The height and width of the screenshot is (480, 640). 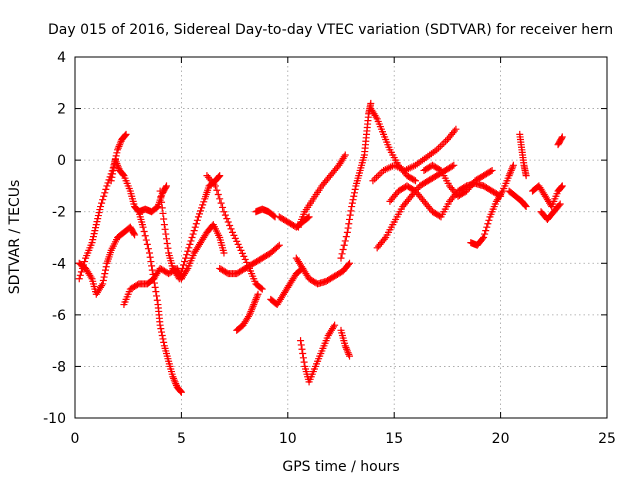 I want to click on y-tick-label: -4, so click(x=59, y=264).